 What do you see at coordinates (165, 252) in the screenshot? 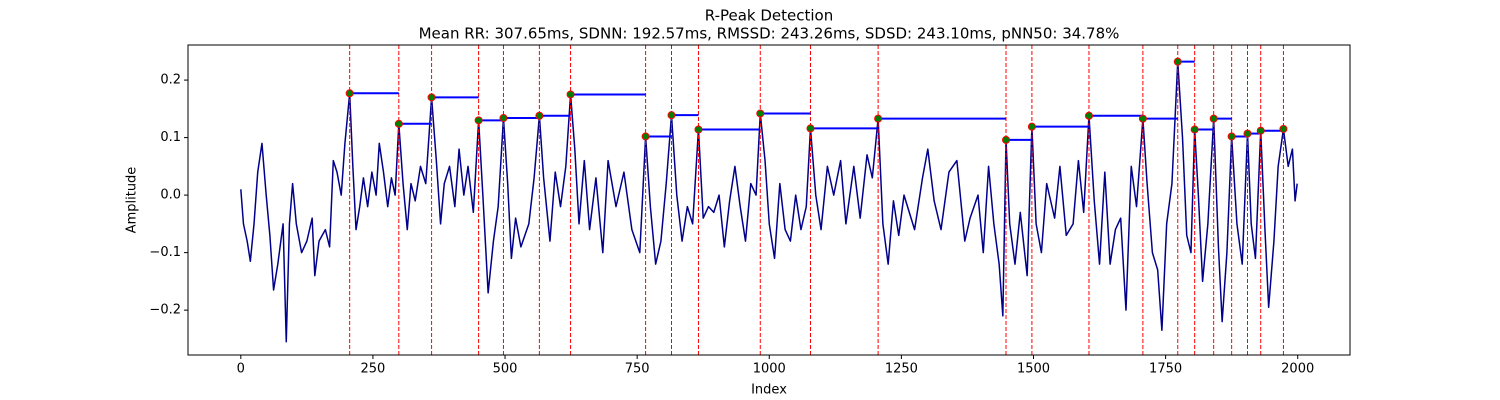
I see `y-tick-label: −0.1` at bounding box center [165, 252].